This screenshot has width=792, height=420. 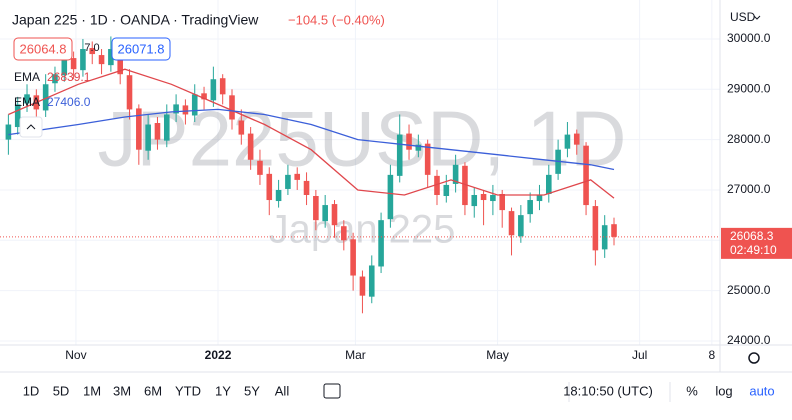 What do you see at coordinates (75, 355) in the screenshot?
I see `x-tick-label: Nov` at bounding box center [75, 355].